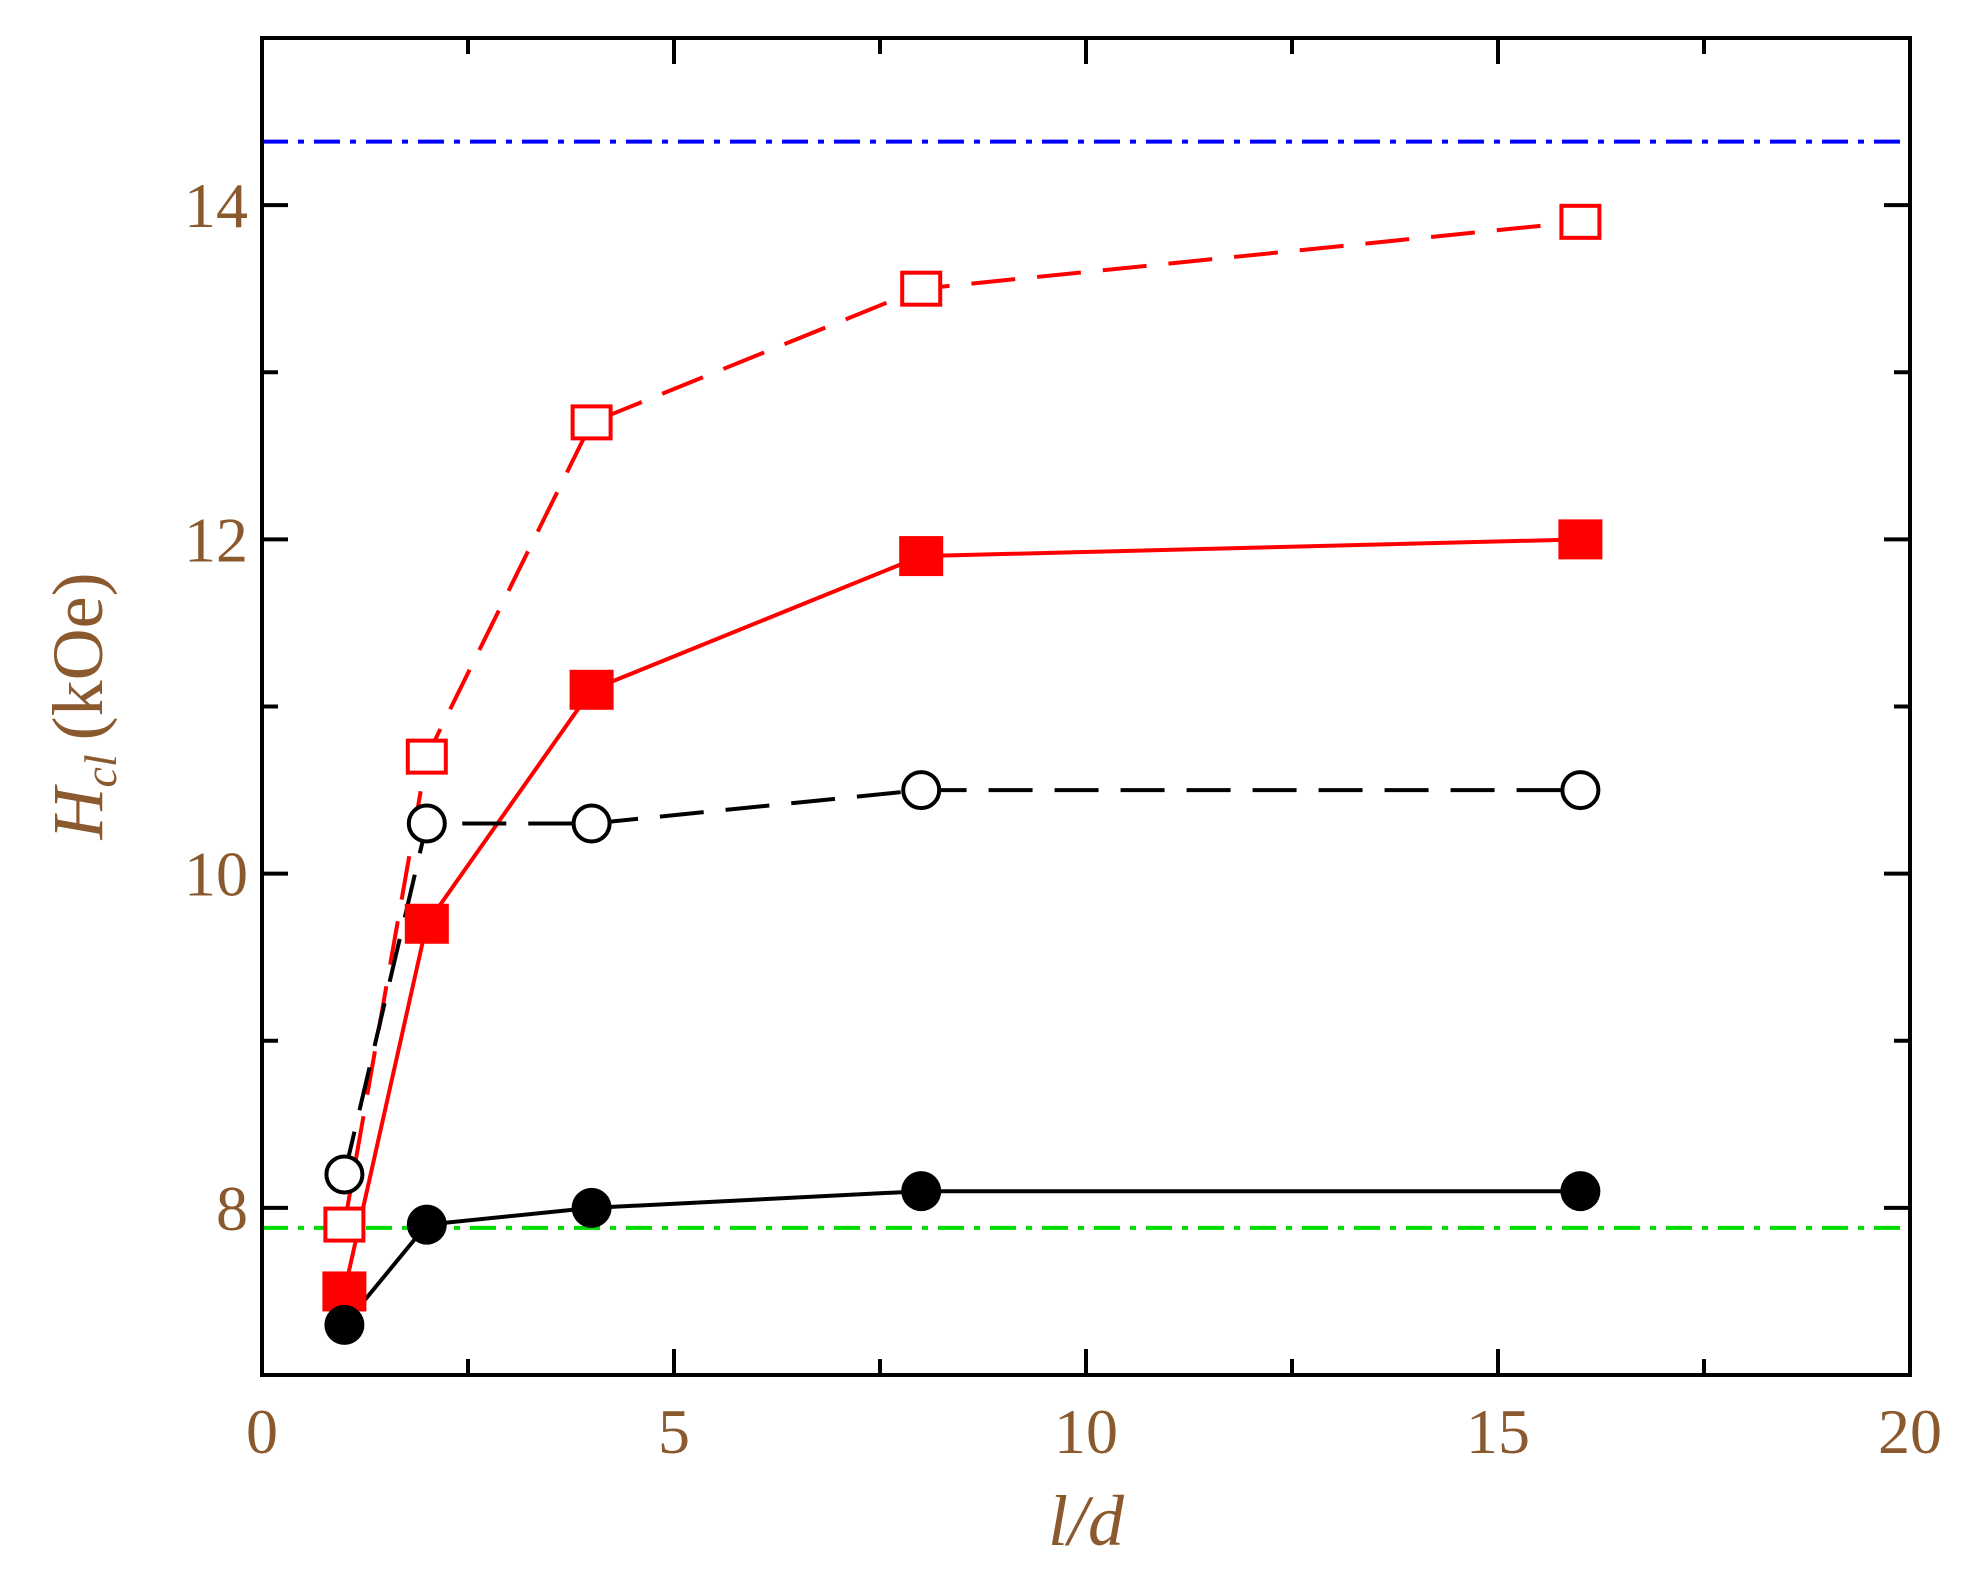 The width and height of the screenshot is (1980, 1577). I want to click on y-axis-title-main: H, so click(78, 812).